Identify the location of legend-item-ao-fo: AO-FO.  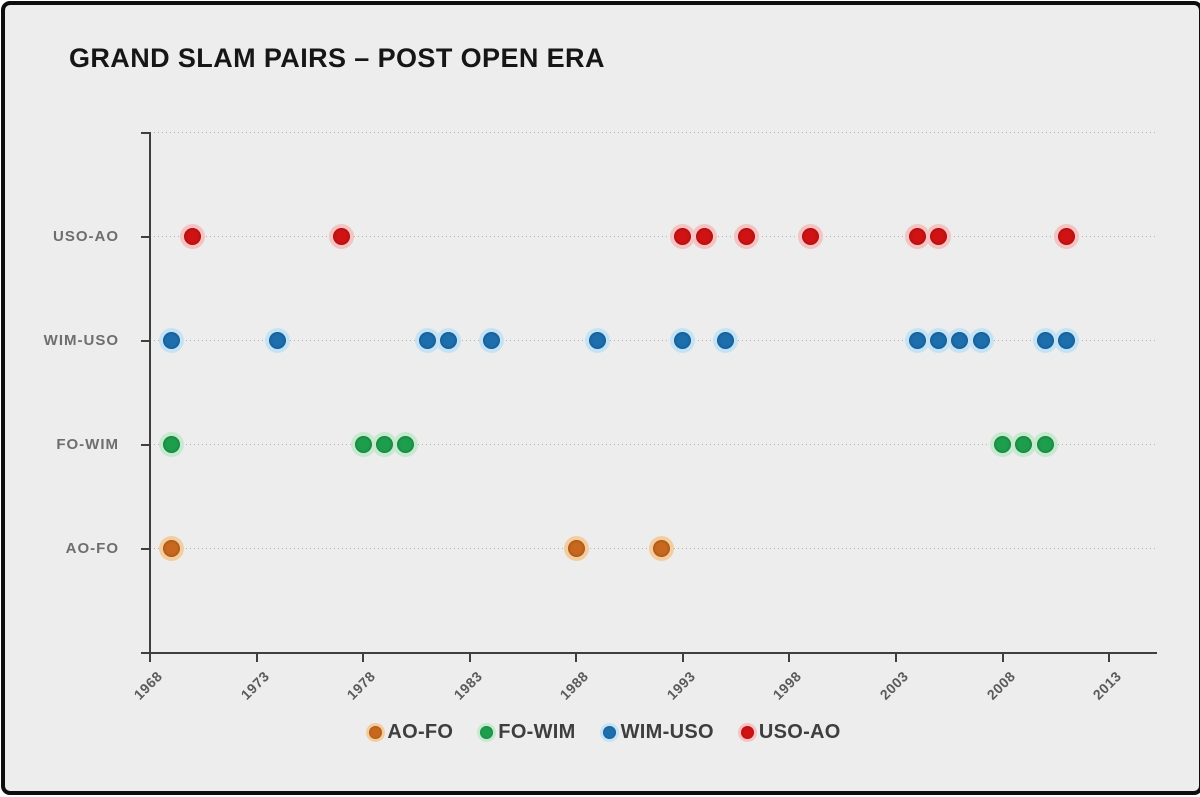
(411, 732).